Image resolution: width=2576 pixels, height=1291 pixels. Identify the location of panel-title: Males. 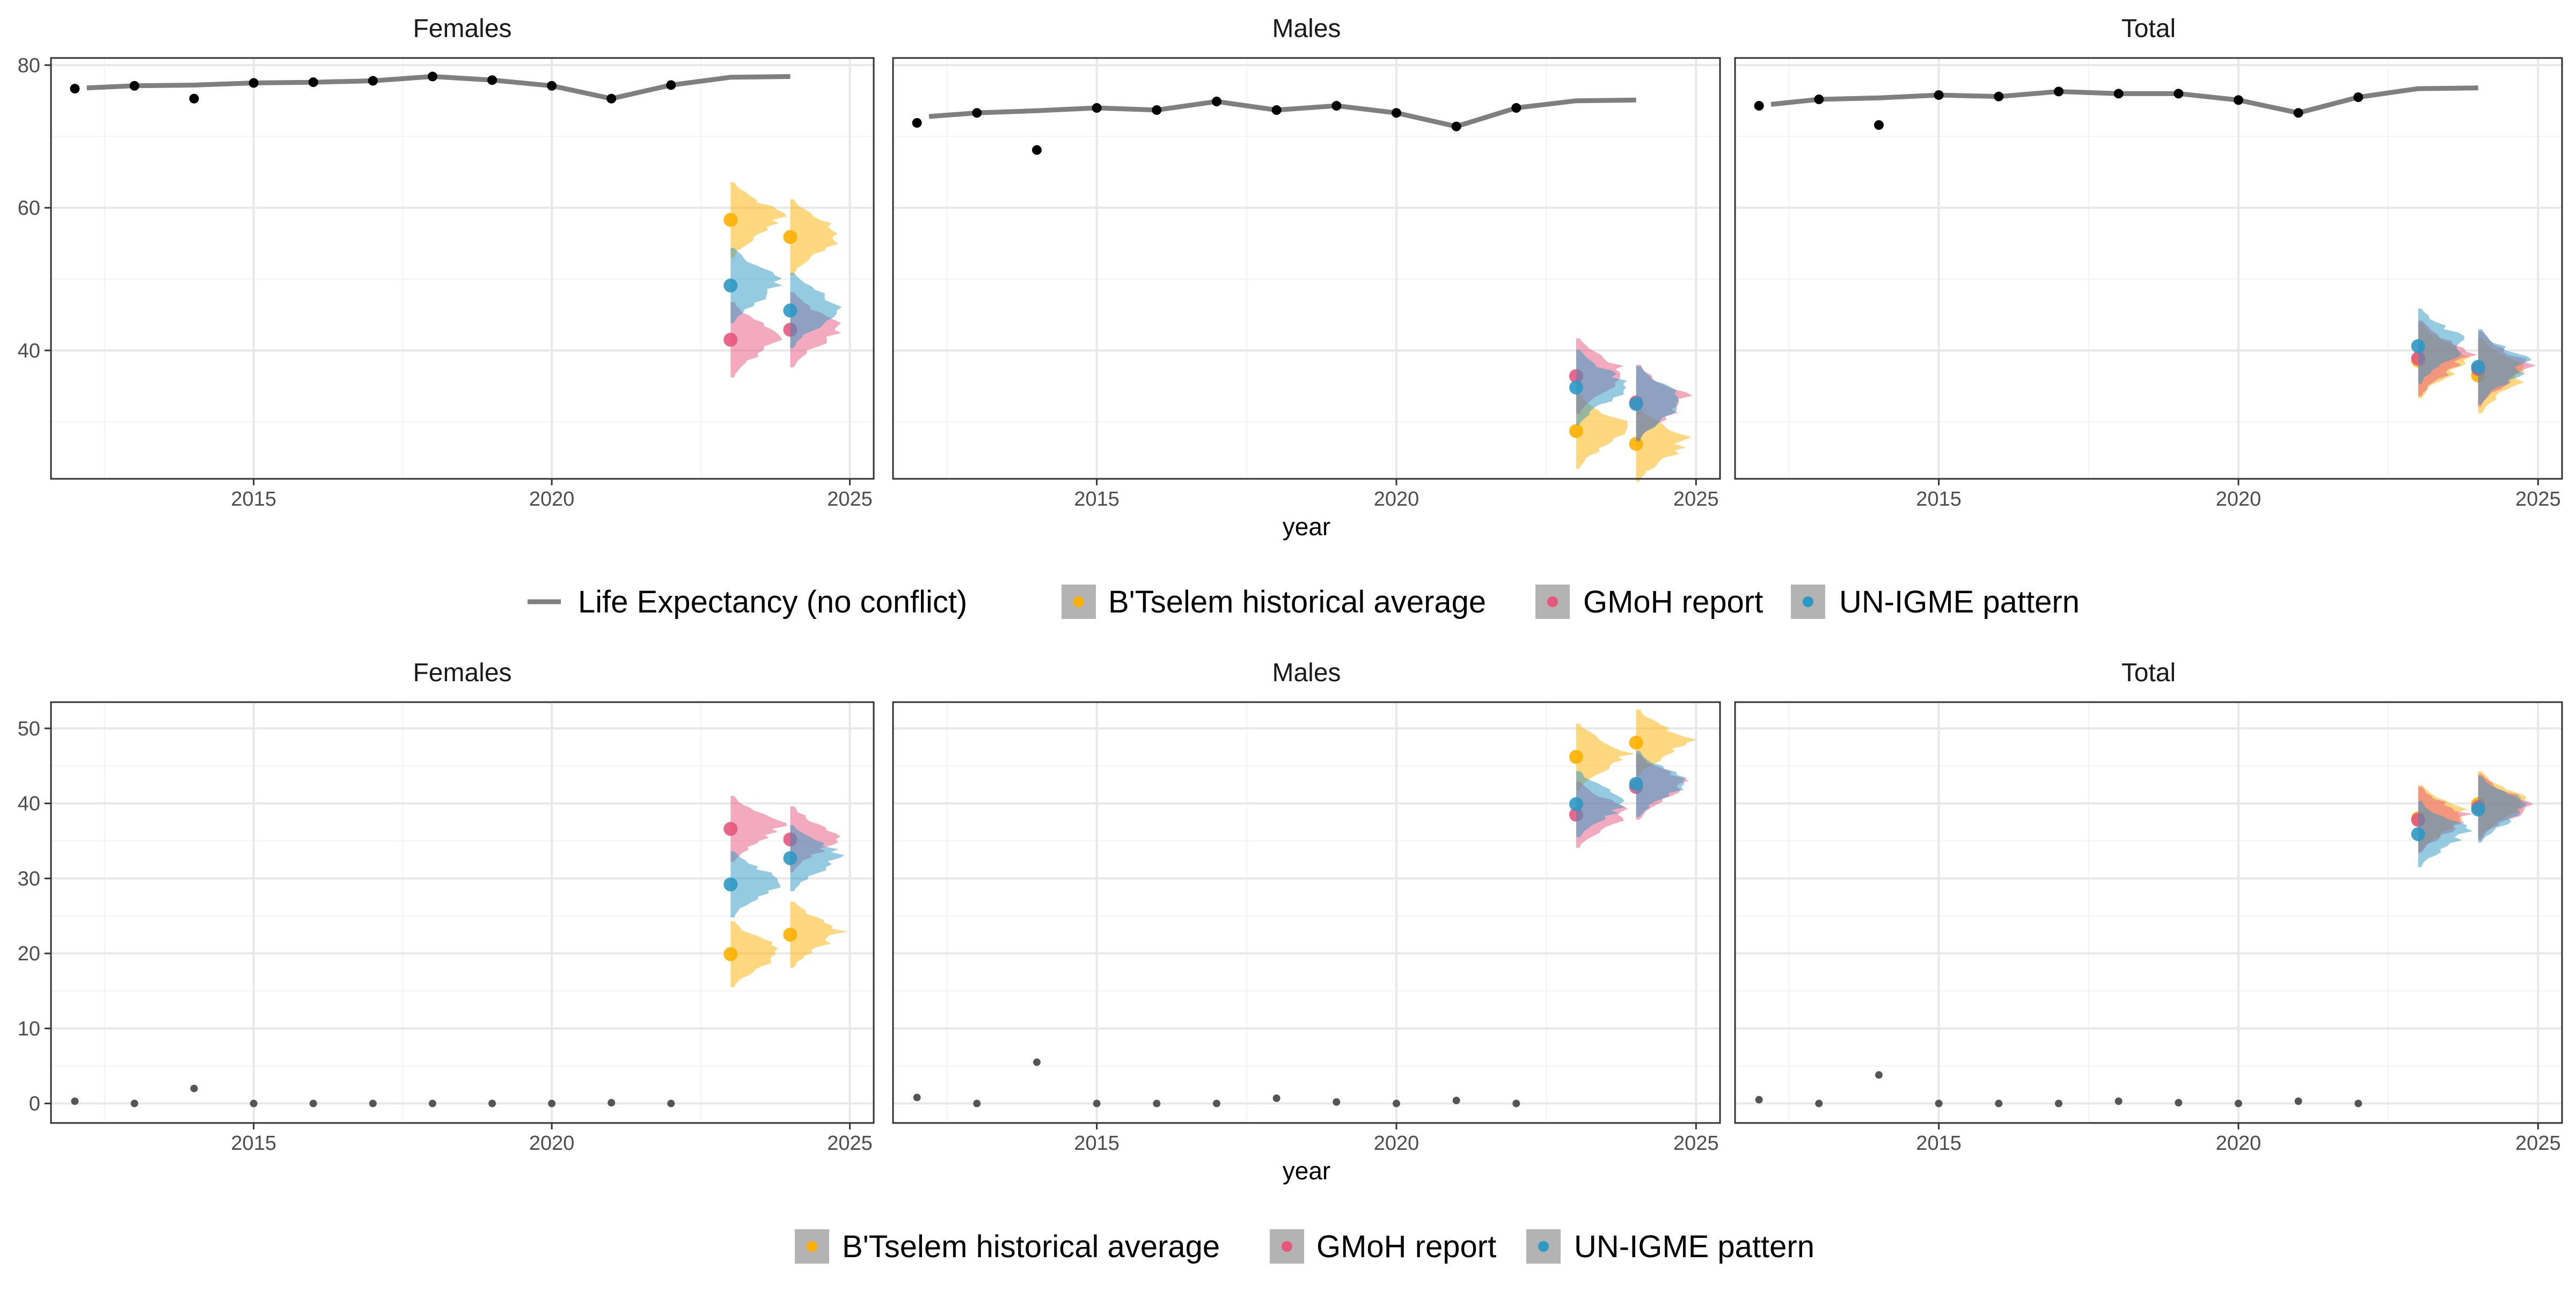
(1306, 28).